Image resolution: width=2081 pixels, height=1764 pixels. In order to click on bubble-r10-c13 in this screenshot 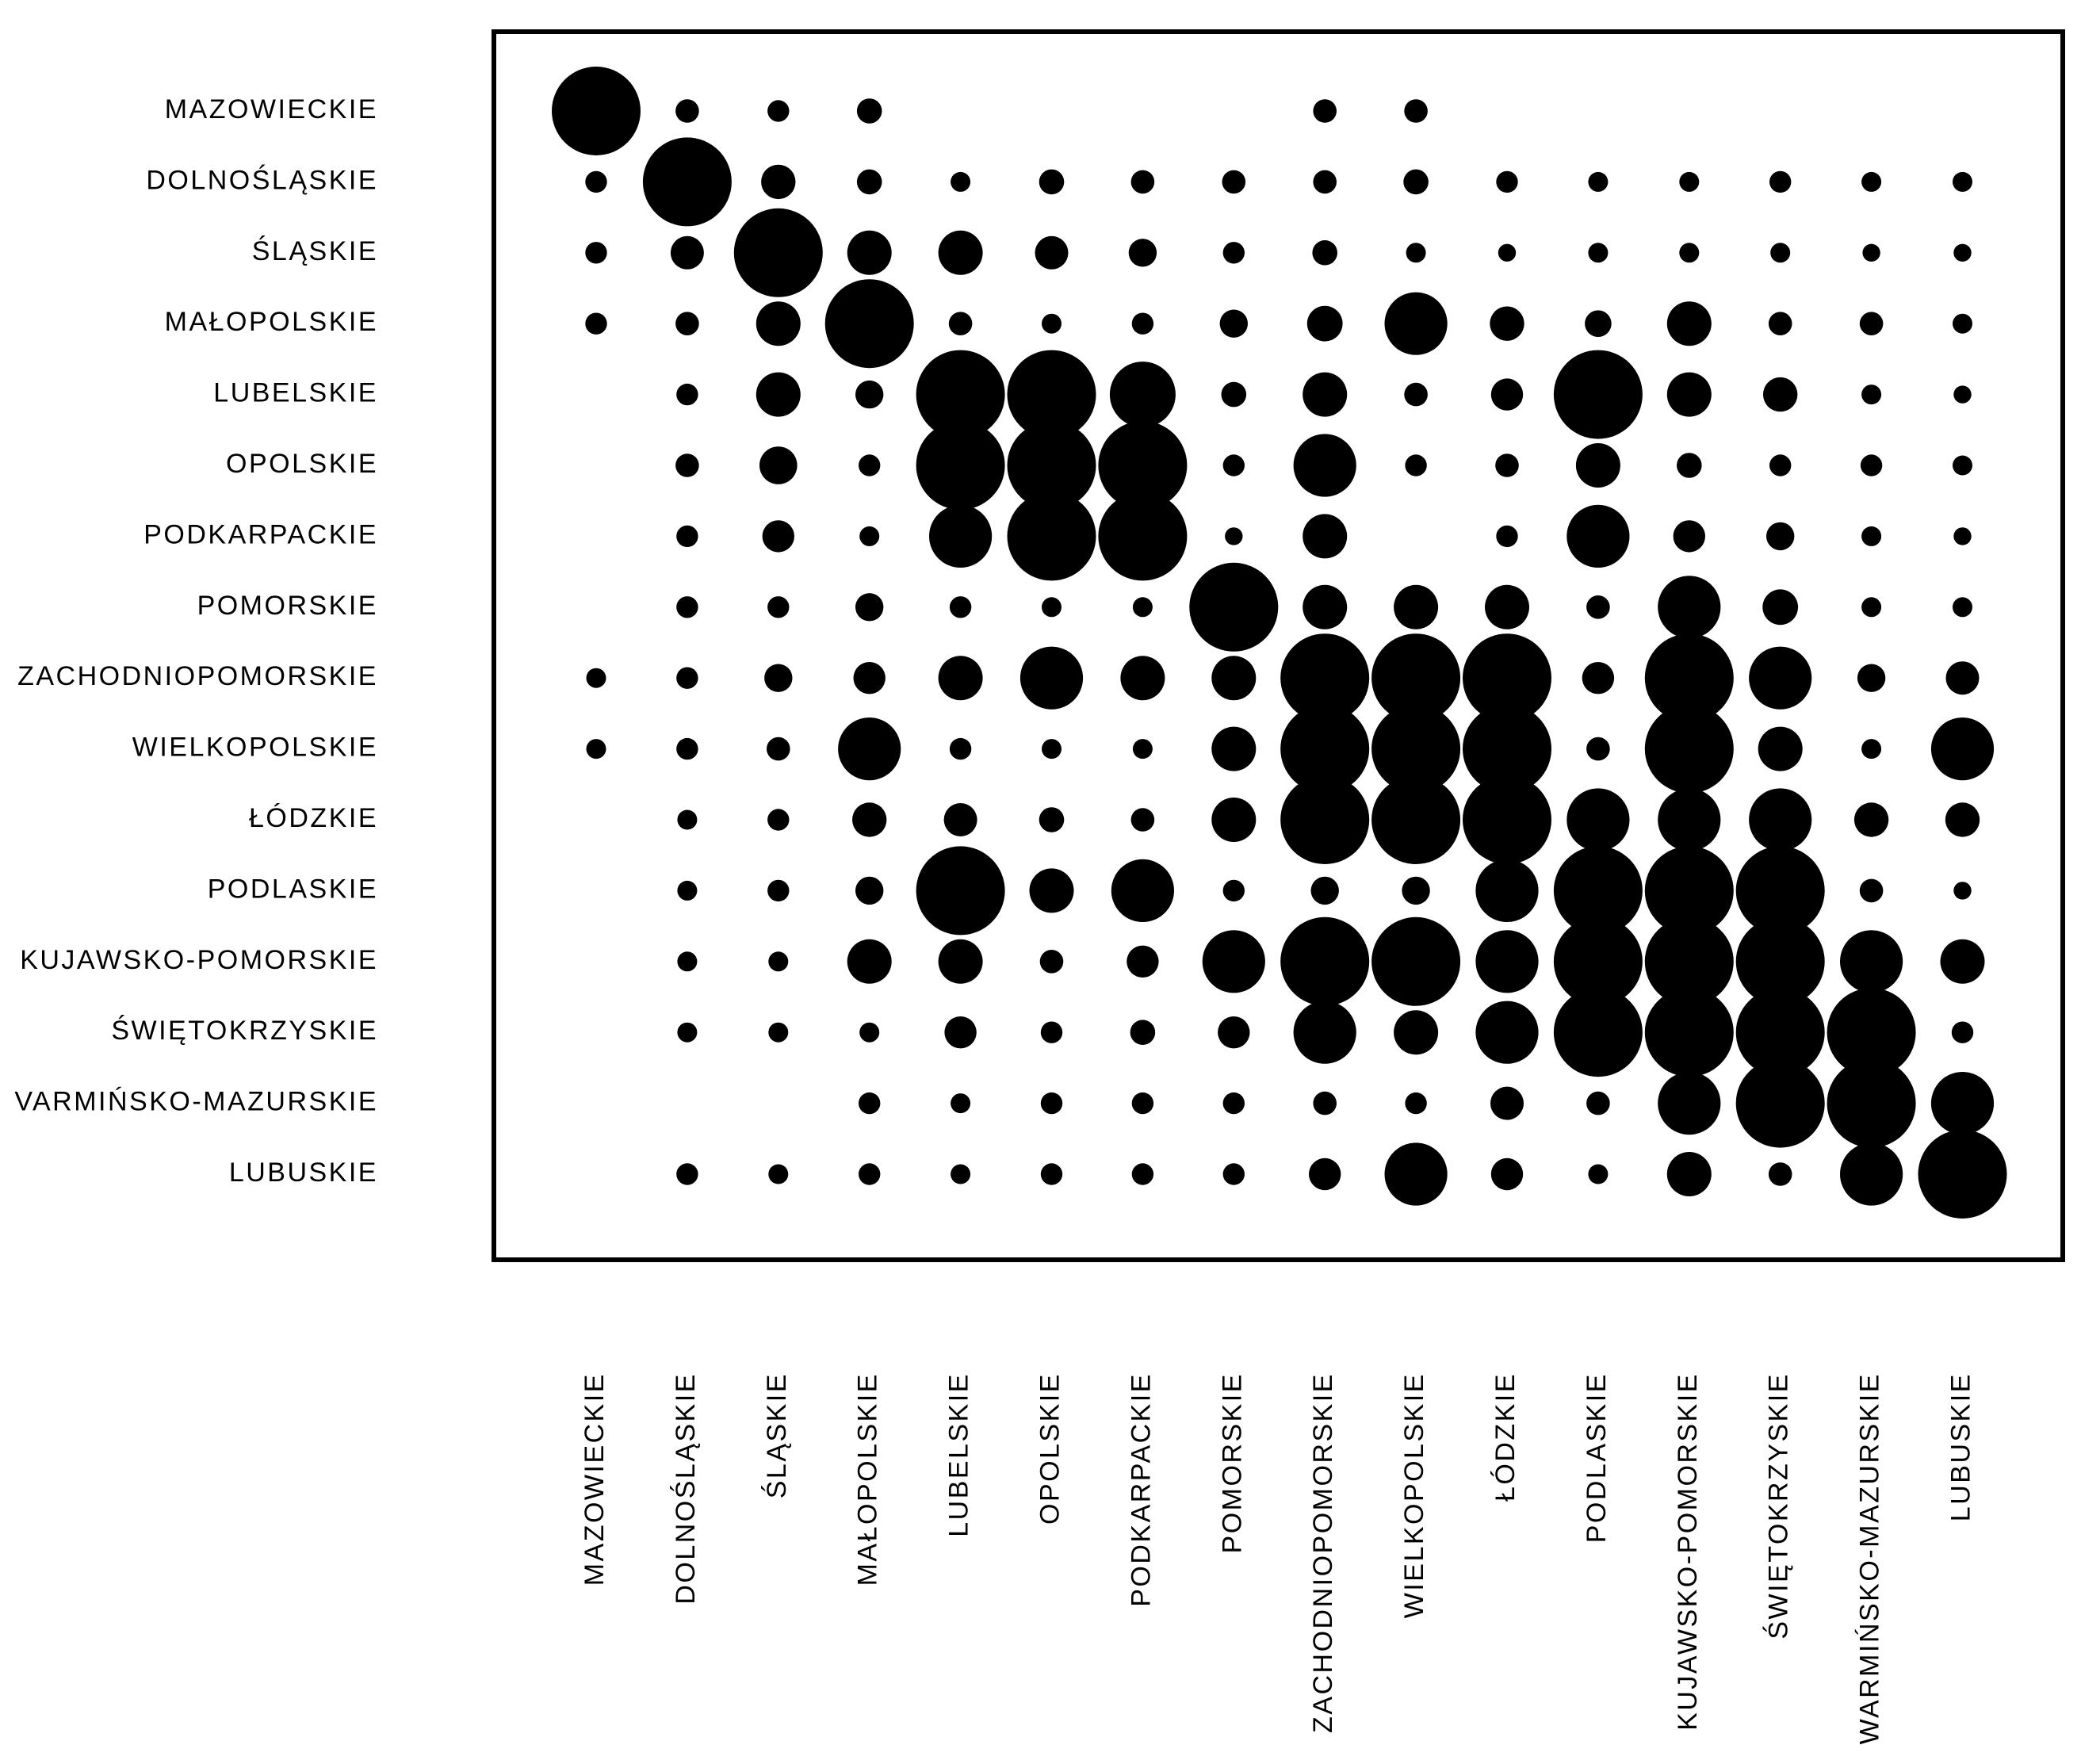, I will do `click(1780, 819)`.